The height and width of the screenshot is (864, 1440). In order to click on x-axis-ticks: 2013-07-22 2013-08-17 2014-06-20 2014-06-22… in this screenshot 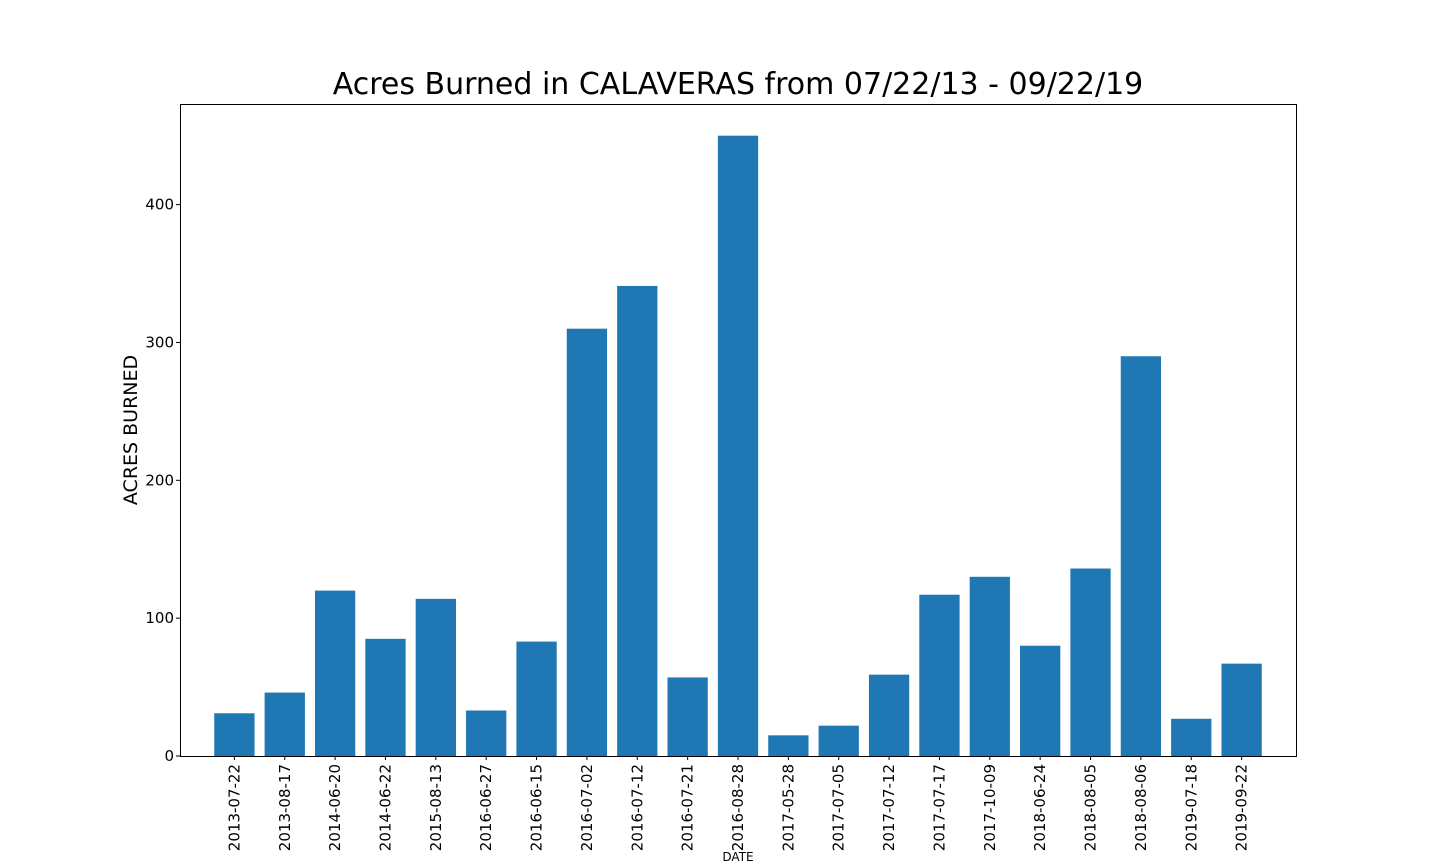, I will do `click(738, 803)`.